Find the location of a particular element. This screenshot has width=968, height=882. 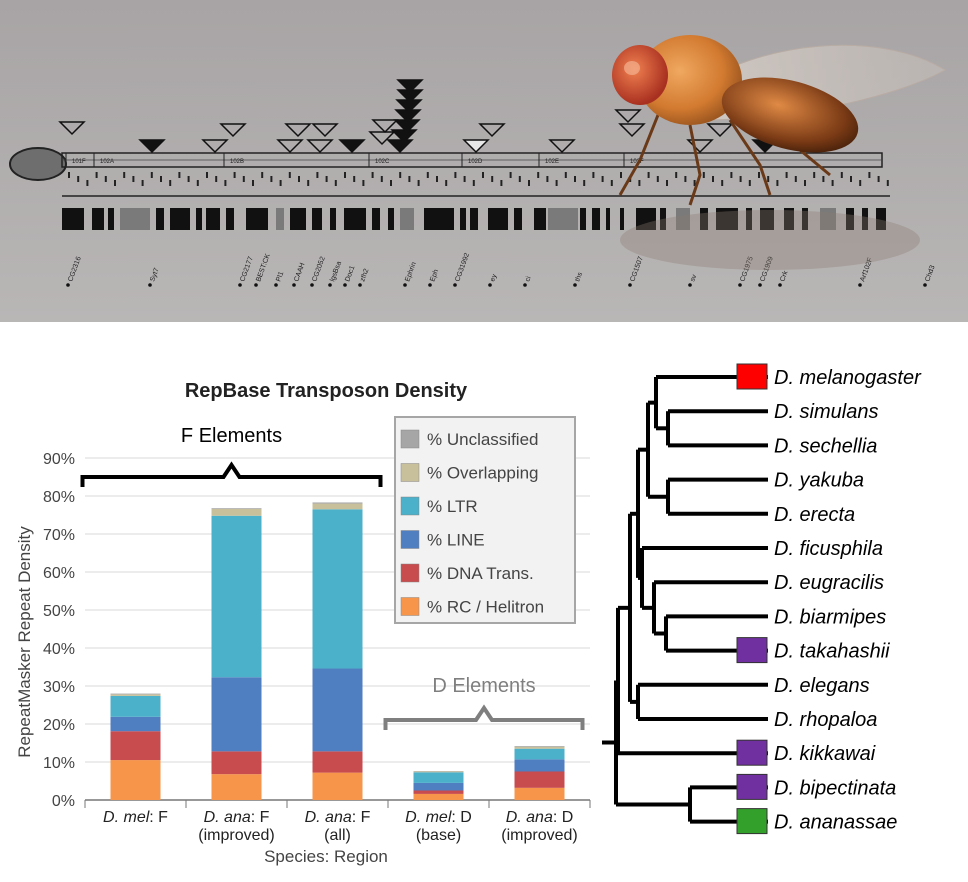

gene-bars is located at coordinates (474, 219).